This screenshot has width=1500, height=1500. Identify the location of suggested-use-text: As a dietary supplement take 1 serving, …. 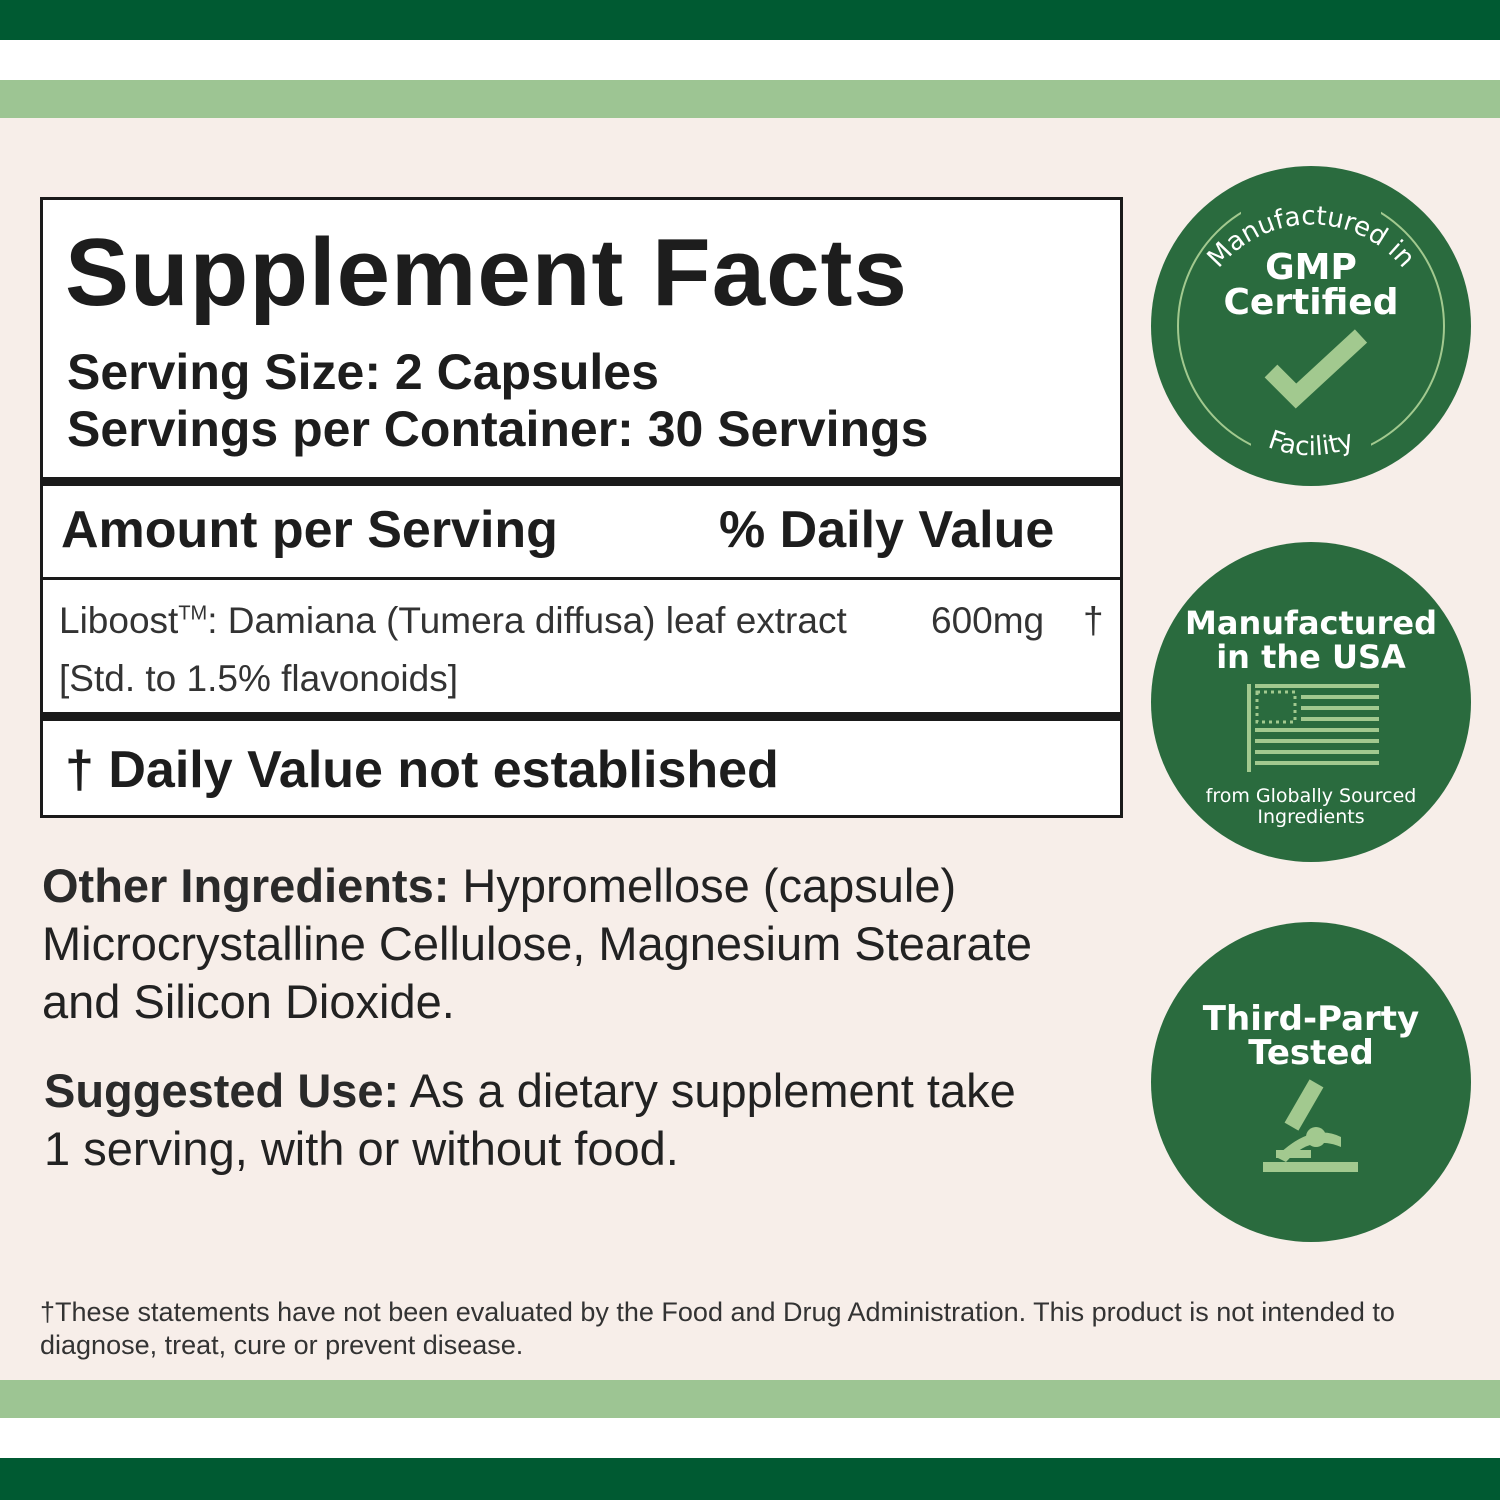
(530, 1119).